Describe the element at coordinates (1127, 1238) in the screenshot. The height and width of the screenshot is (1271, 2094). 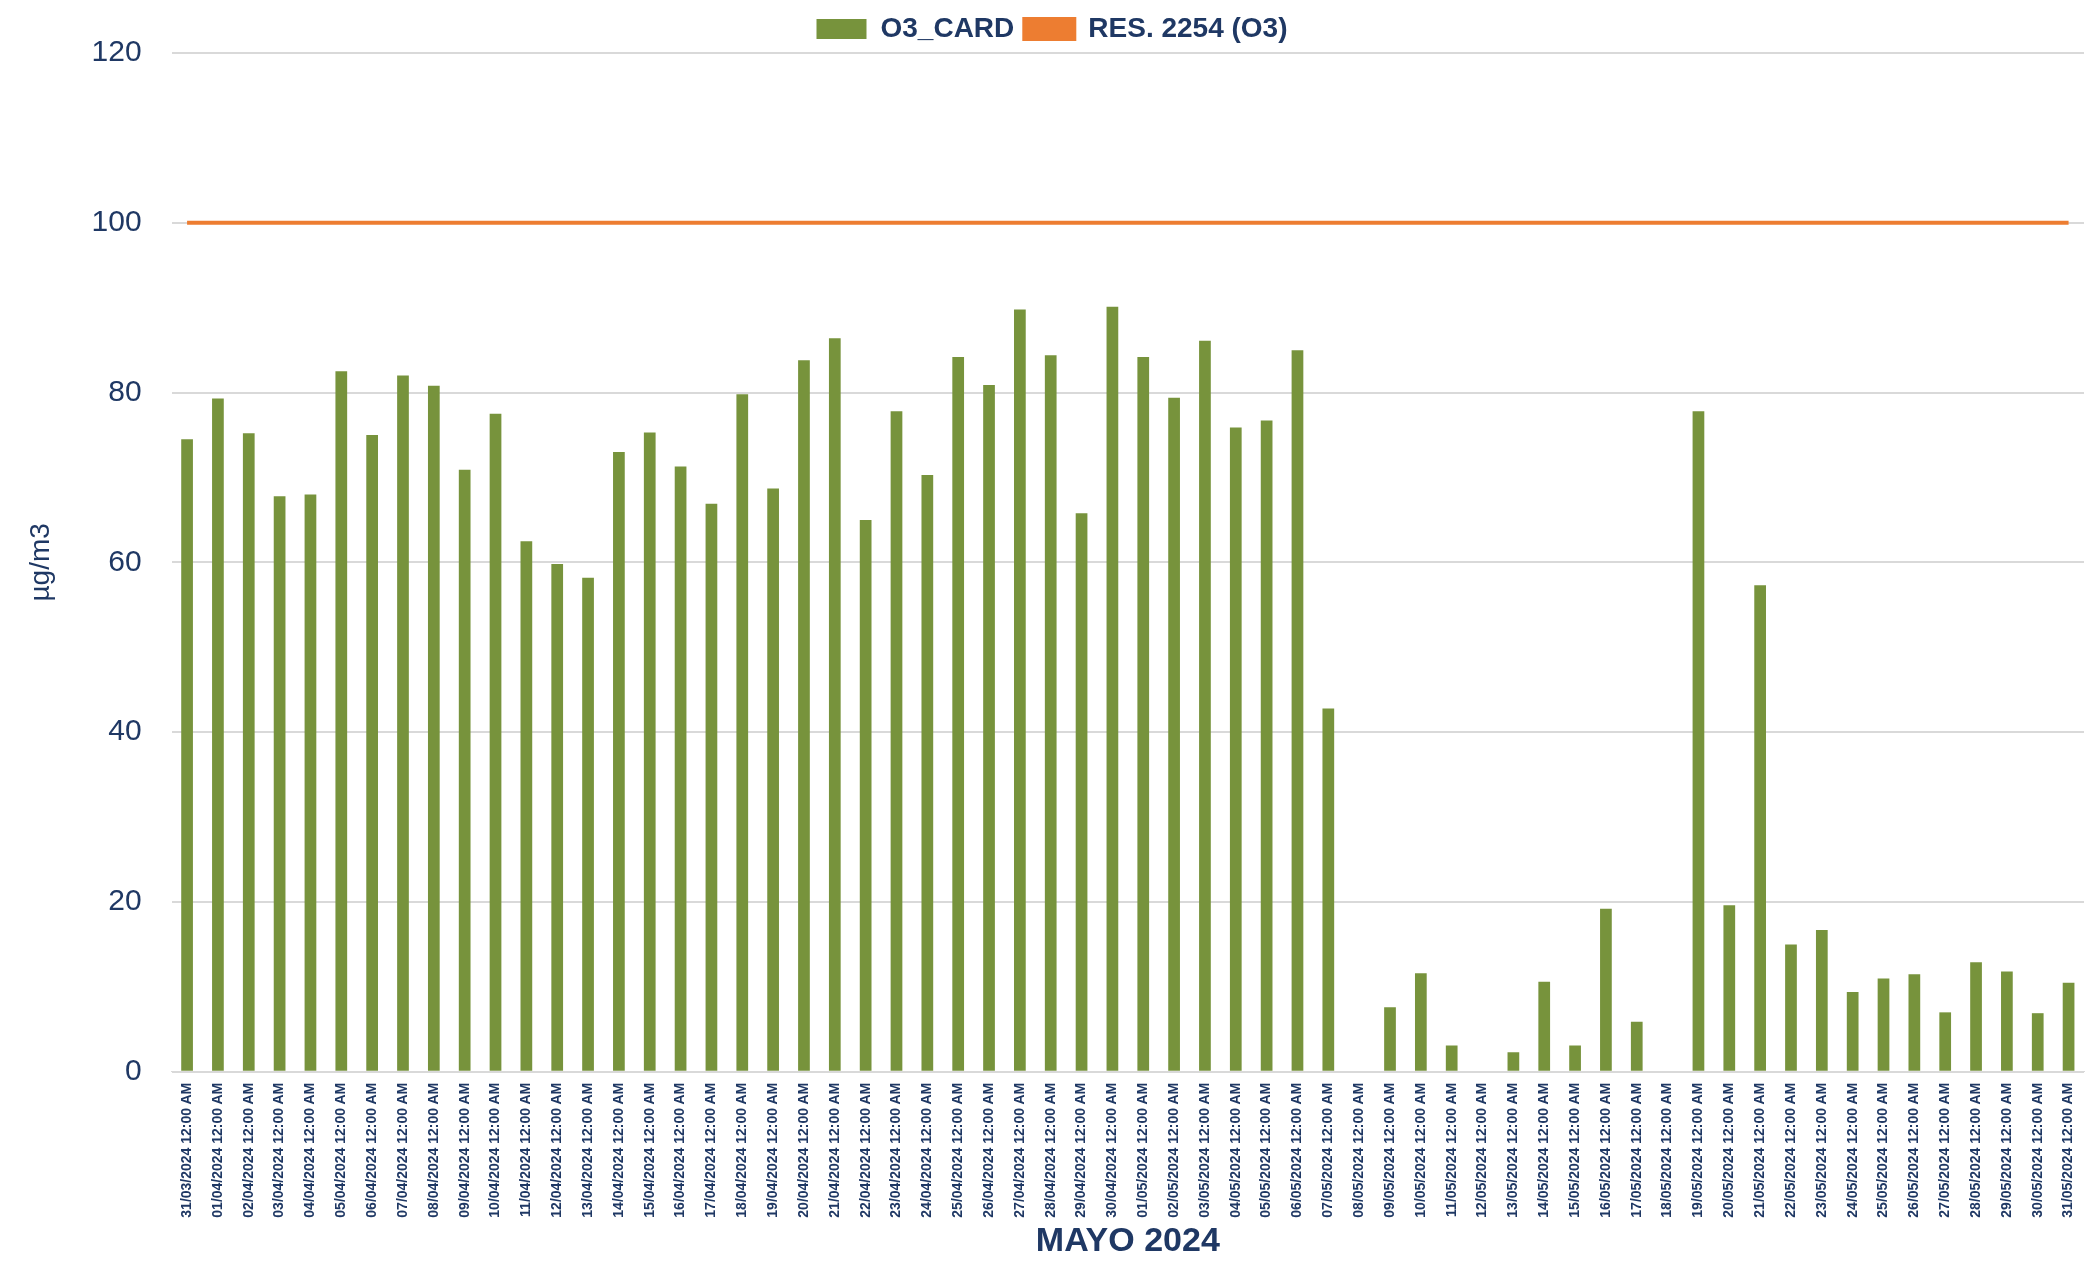
I see `x-axis-title: MAYO 2024` at that location.